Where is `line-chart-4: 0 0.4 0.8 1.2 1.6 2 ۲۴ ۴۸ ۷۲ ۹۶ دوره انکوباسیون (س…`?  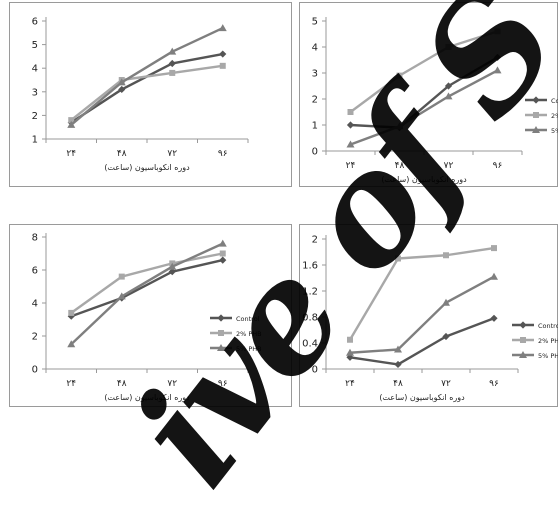 line-chart-4: 0 0.4 0.8 1.2 1.6 2 ۲۴ ۴۸ ۷۲ ۹۶ دوره انکوباسیون (س… is located at coordinates (430, 319).